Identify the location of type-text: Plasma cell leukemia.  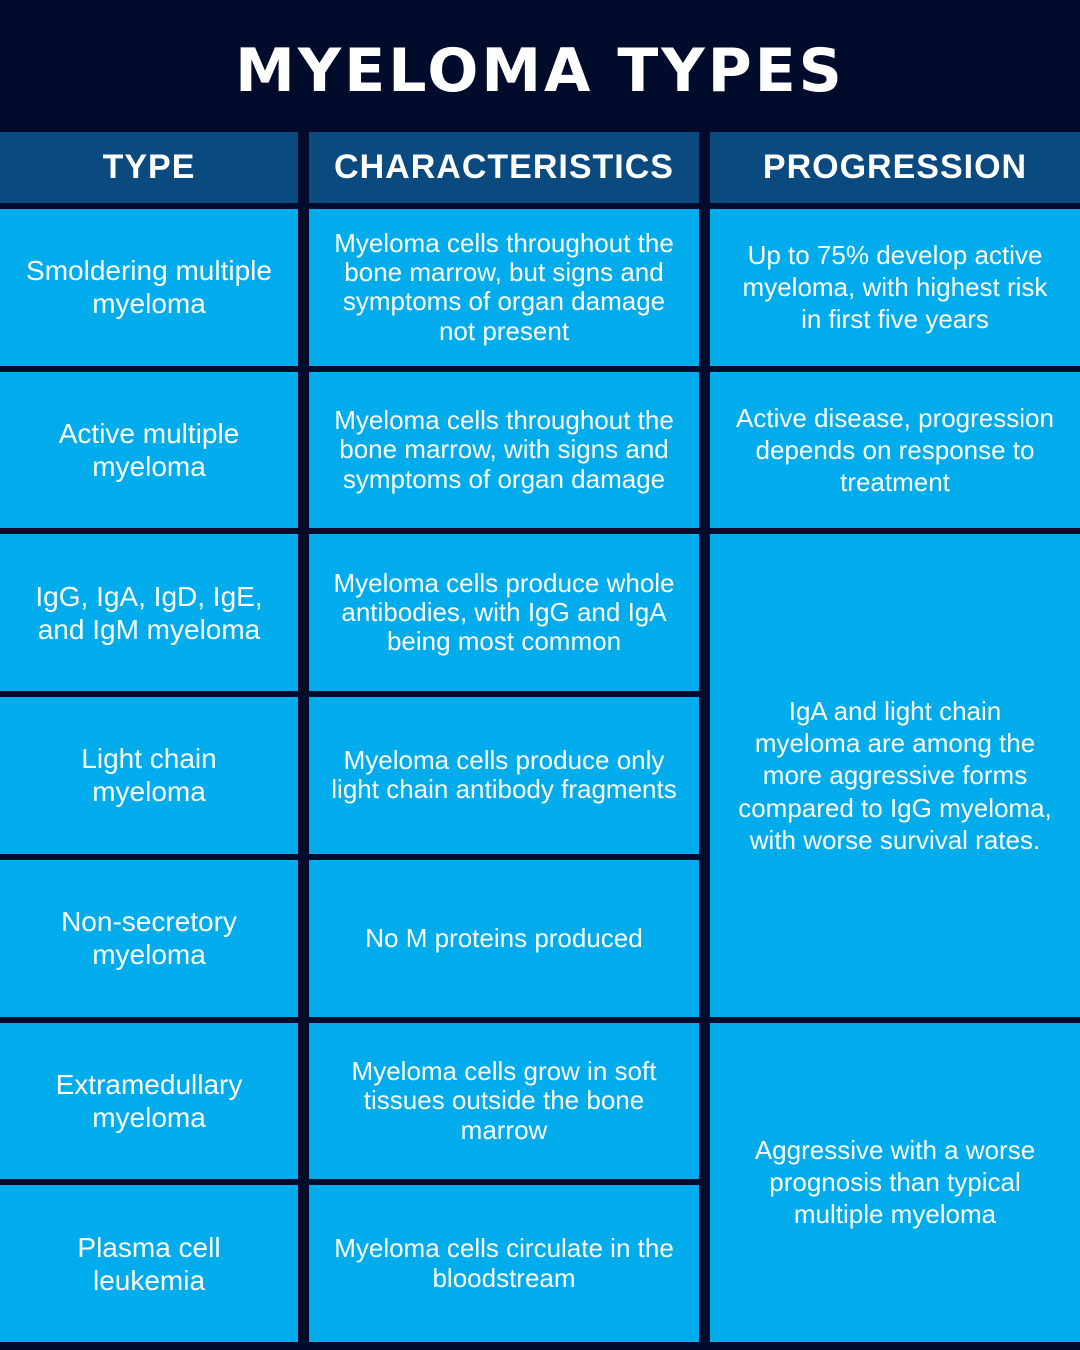
(149, 1263).